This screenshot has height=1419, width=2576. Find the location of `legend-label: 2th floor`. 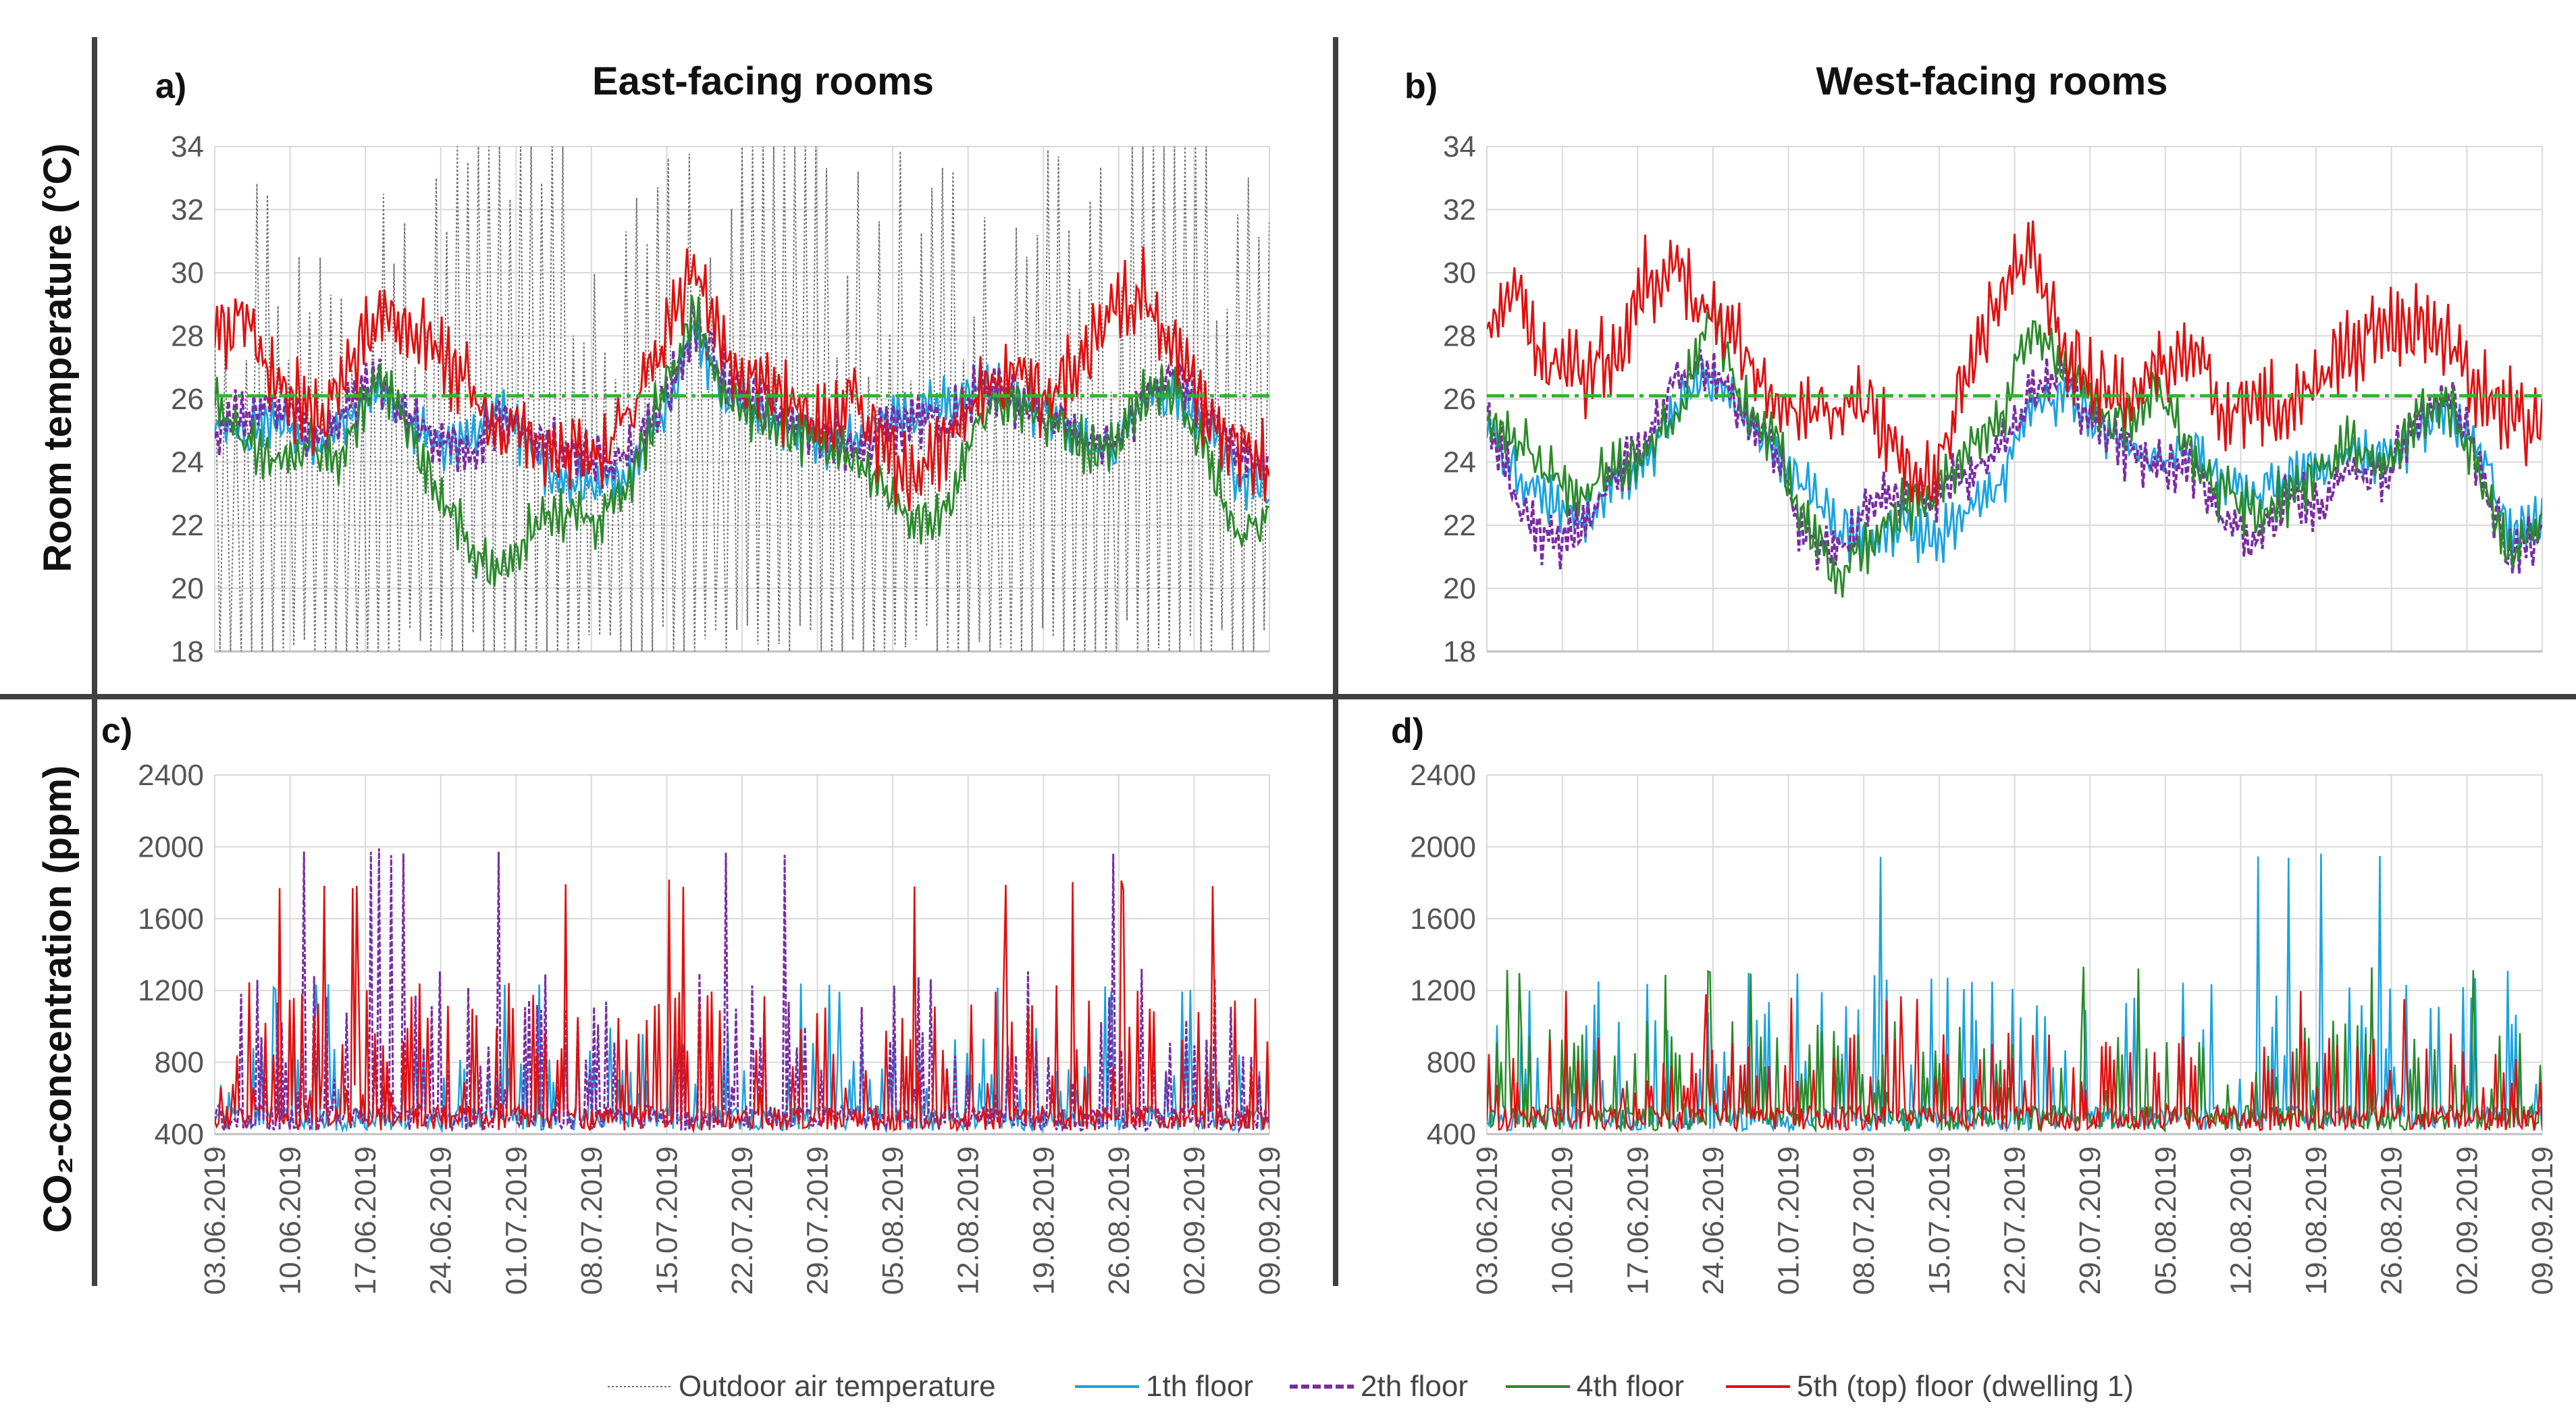

legend-label: 2th floor is located at coordinates (1414, 1386).